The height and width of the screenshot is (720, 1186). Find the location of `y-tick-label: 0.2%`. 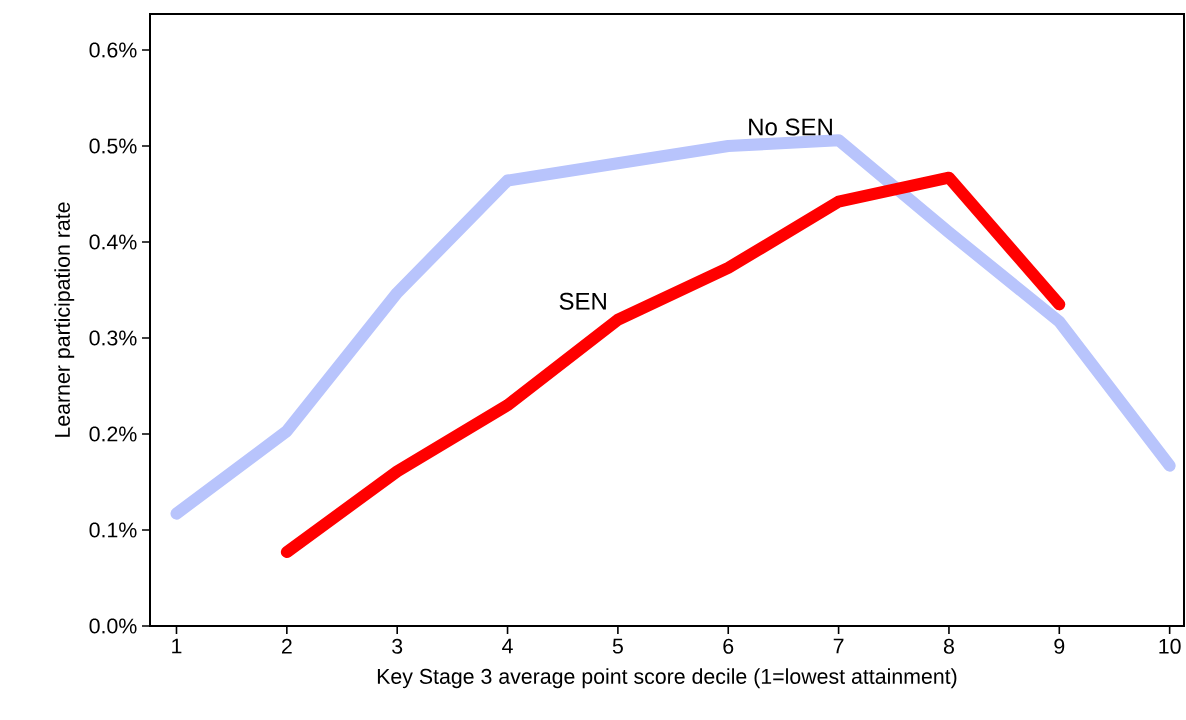

y-tick-label: 0.2% is located at coordinates (113, 434).